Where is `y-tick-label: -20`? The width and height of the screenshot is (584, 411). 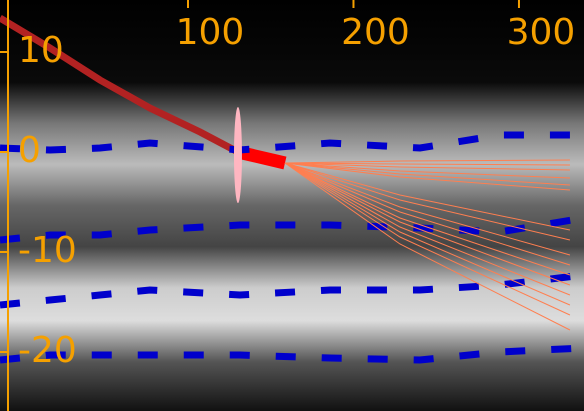
y-tick-label: -20 is located at coordinates (47, 350).